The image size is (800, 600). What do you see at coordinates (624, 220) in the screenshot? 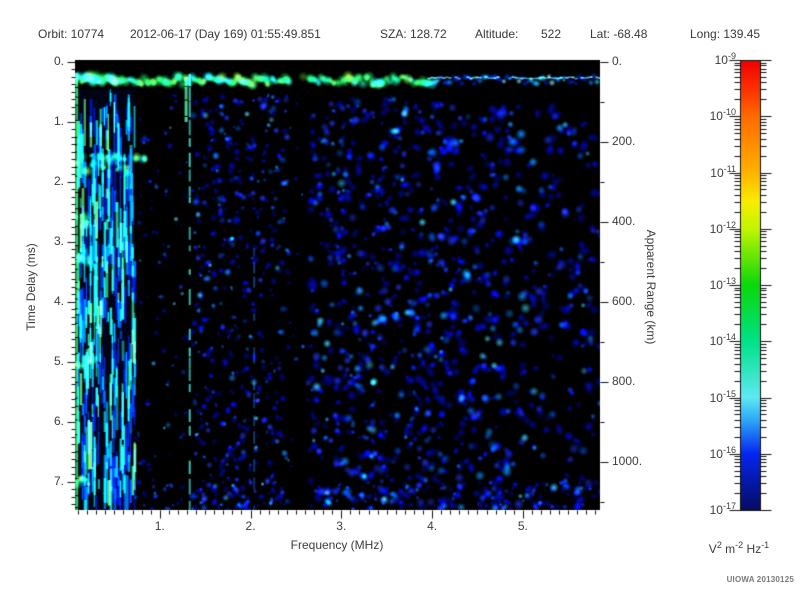
I see `y-right-tick-label: 400.` at bounding box center [624, 220].